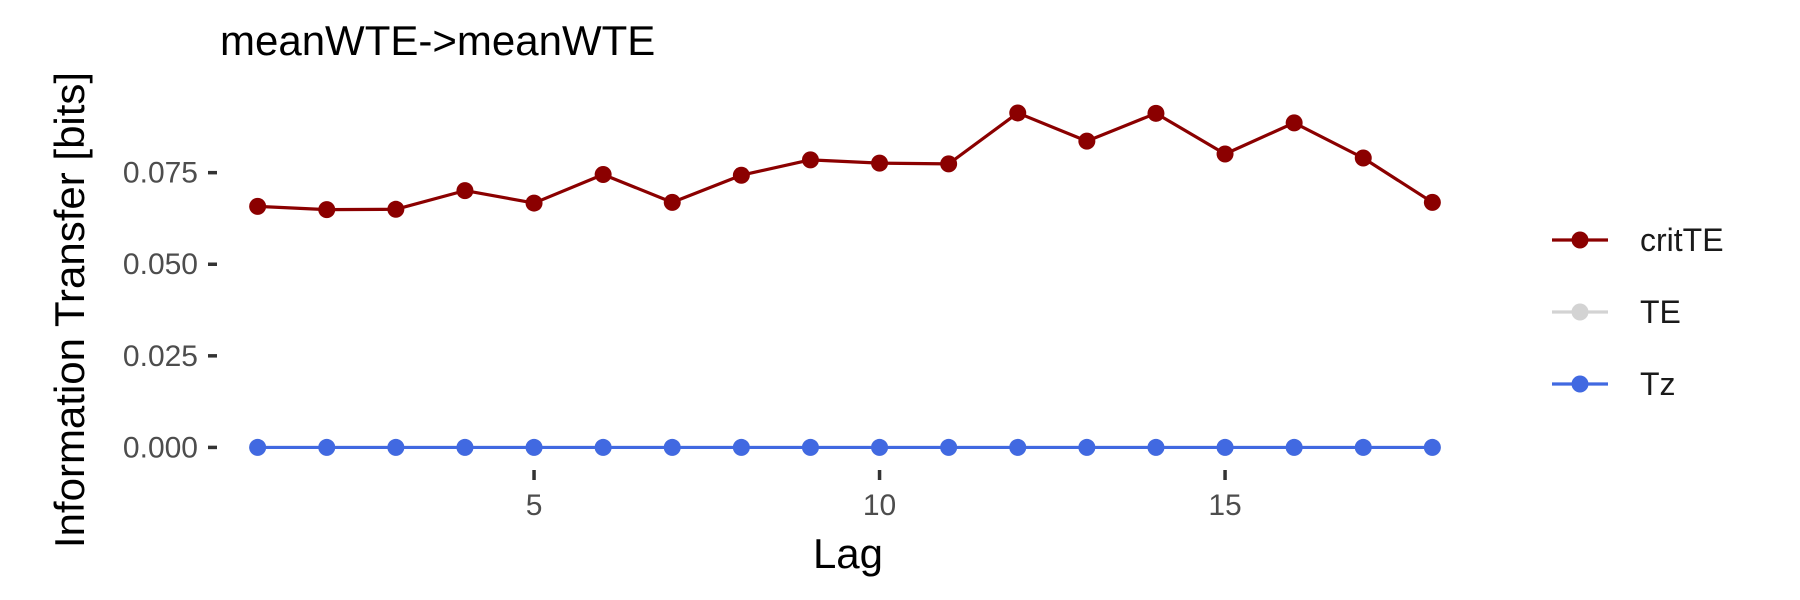 The width and height of the screenshot is (1800, 600). I want to click on x-axis: 5 10 15, so click(884, 496).